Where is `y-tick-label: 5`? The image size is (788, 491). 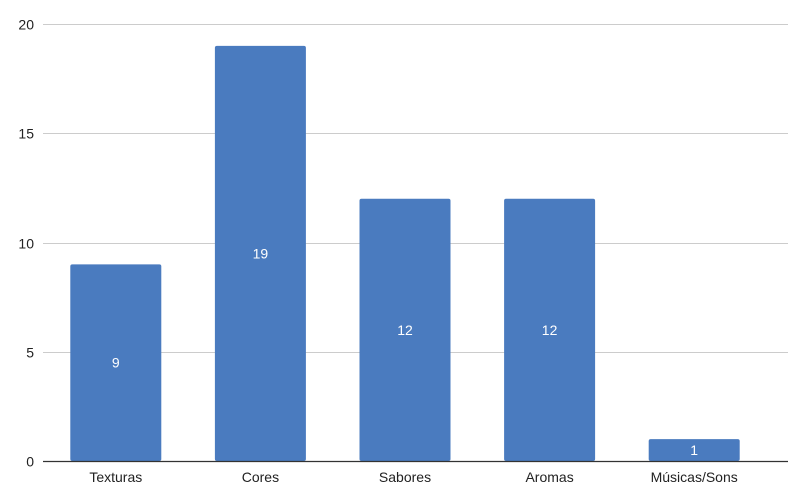 y-tick-label: 5 is located at coordinates (30, 353).